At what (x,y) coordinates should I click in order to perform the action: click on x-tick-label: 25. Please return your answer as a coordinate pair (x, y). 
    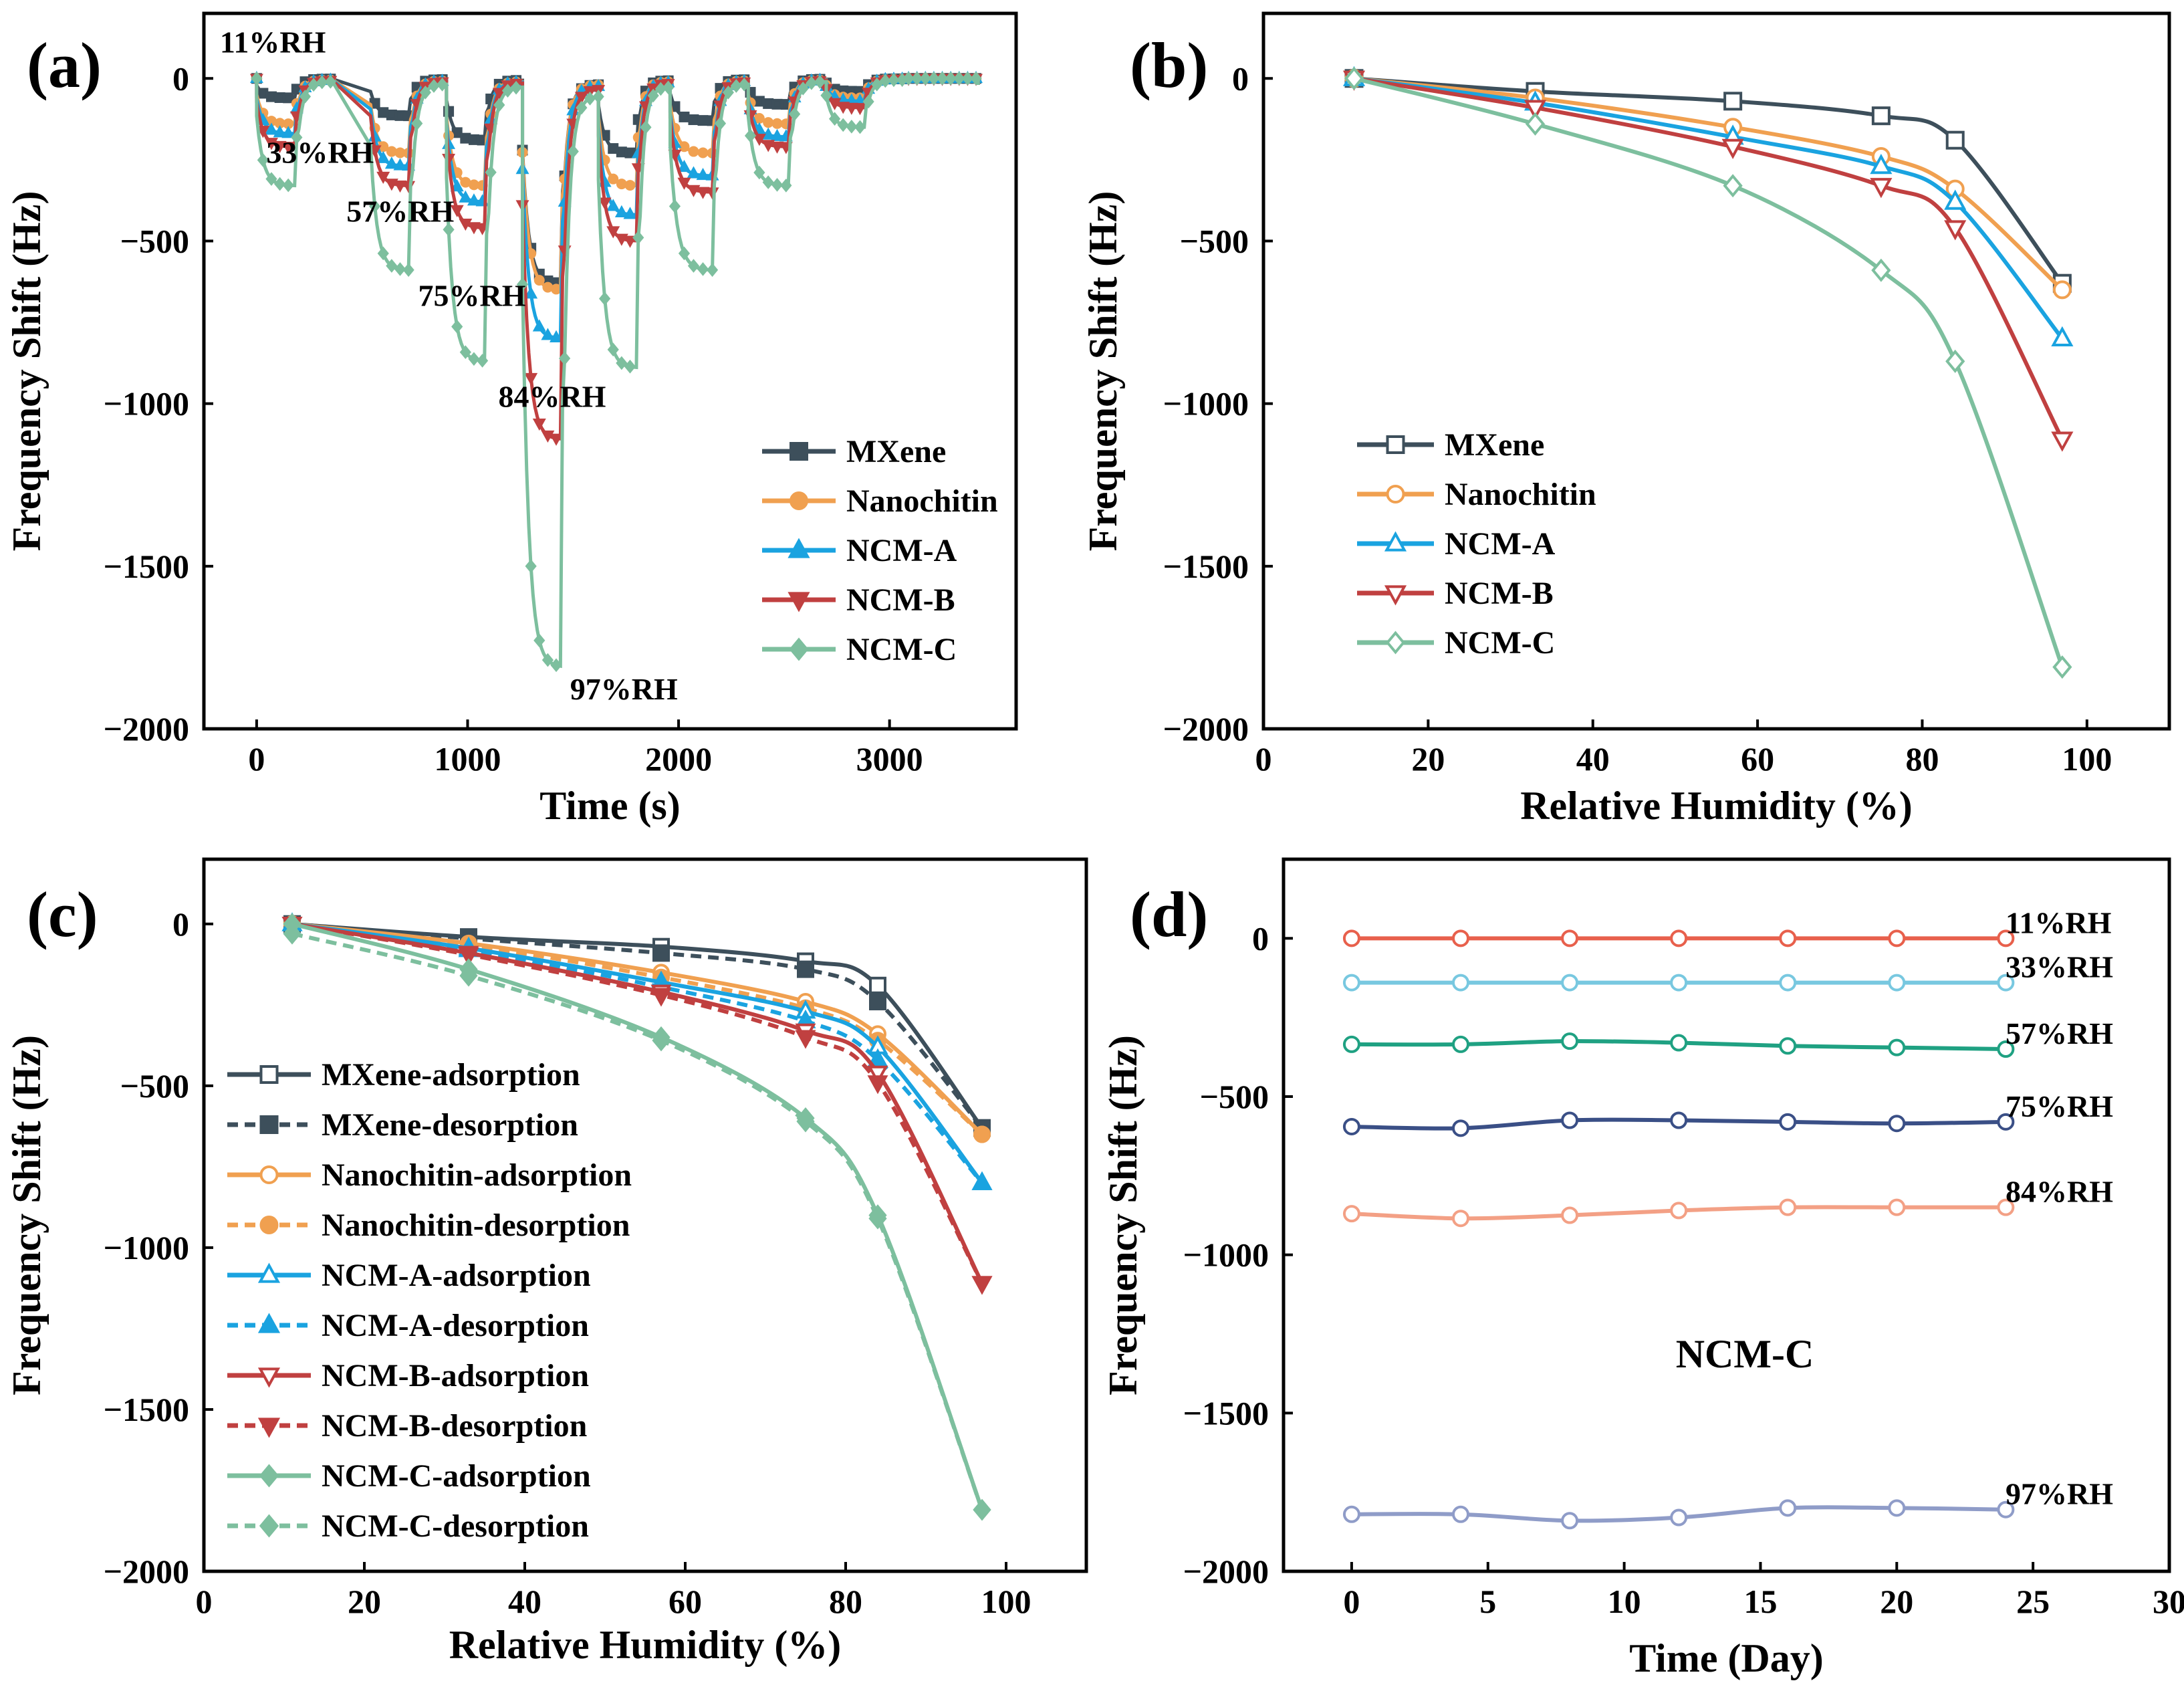
    Looking at the image, I should click on (2033, 1602).